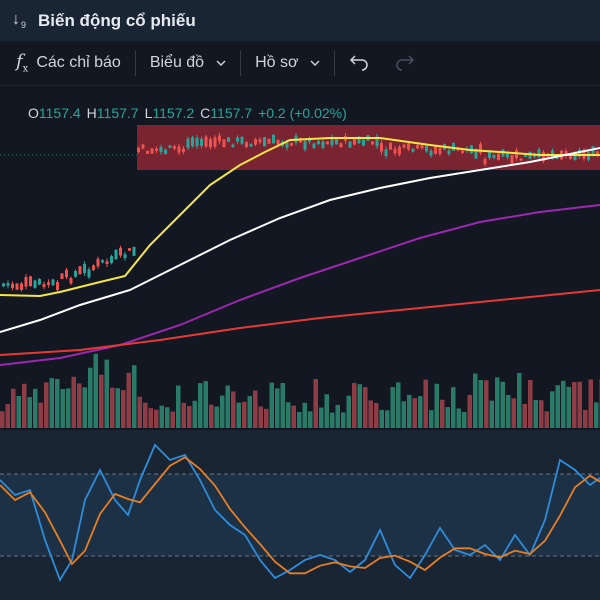 This screenshot has height=600, width=600. What do you see at coordinates (33, 113) in the screenshot?
I see `open-label: O` at bounding box center [33, 113].